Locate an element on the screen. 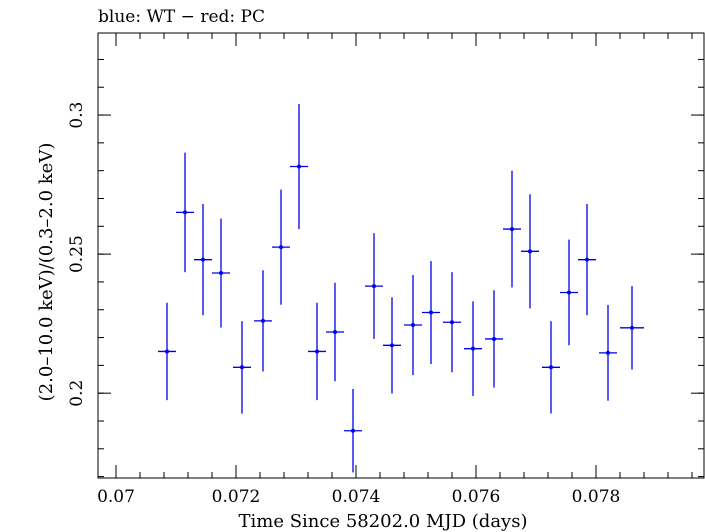 This screenshot has width=705, height=532. x-tick-label: 0.07 is located at coordinates (116, 497).